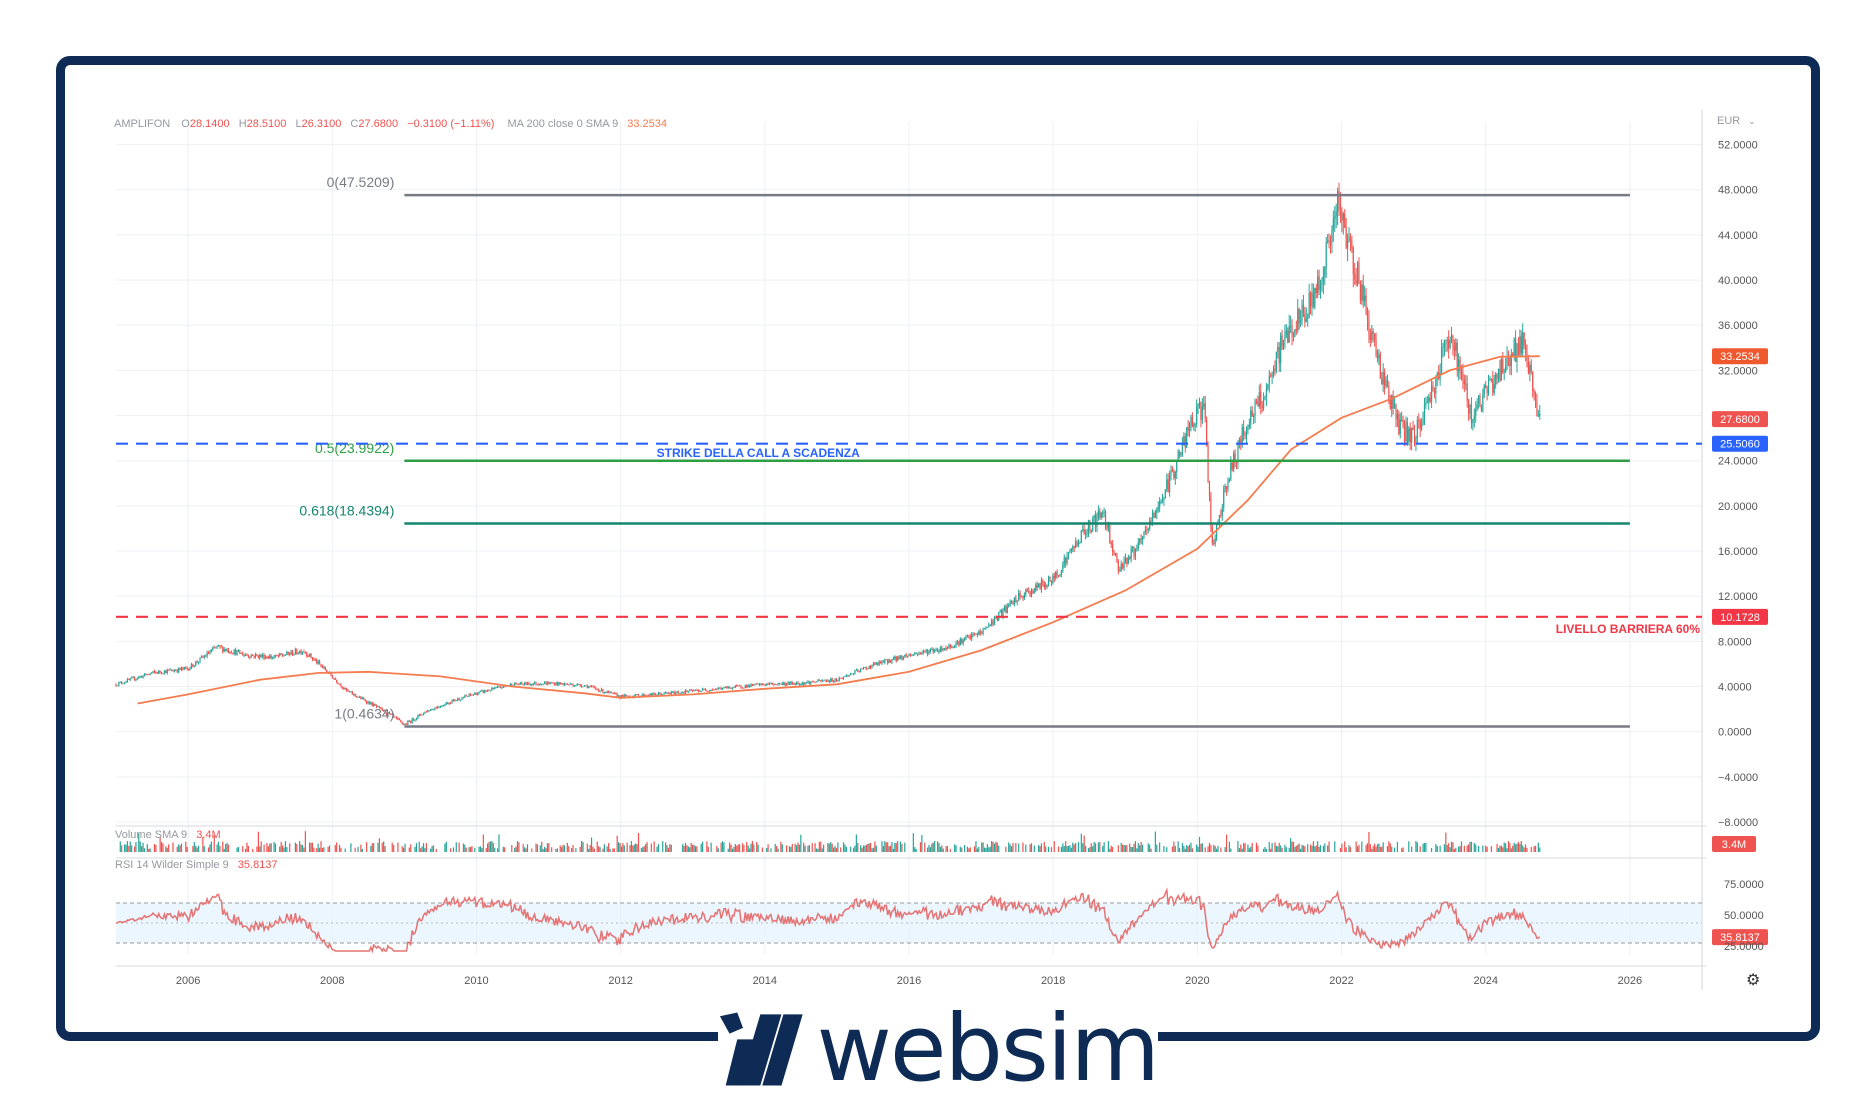  What do you see at coordinates (354, 124) in the screenshot?
I see `close-label: C` at bounding box center [354, 124].